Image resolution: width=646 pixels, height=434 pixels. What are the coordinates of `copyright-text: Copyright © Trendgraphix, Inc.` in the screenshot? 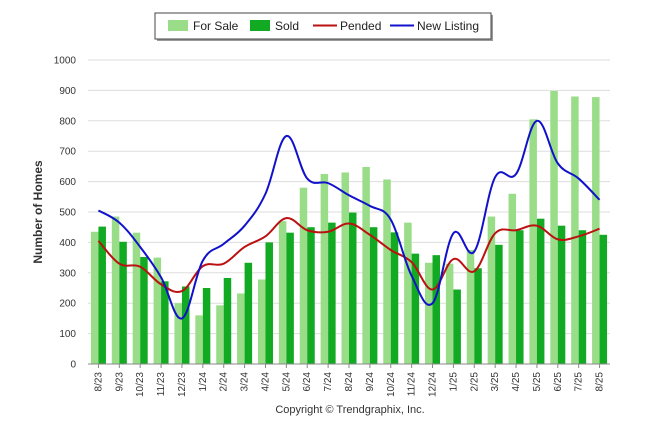 It's located at (349, 410).